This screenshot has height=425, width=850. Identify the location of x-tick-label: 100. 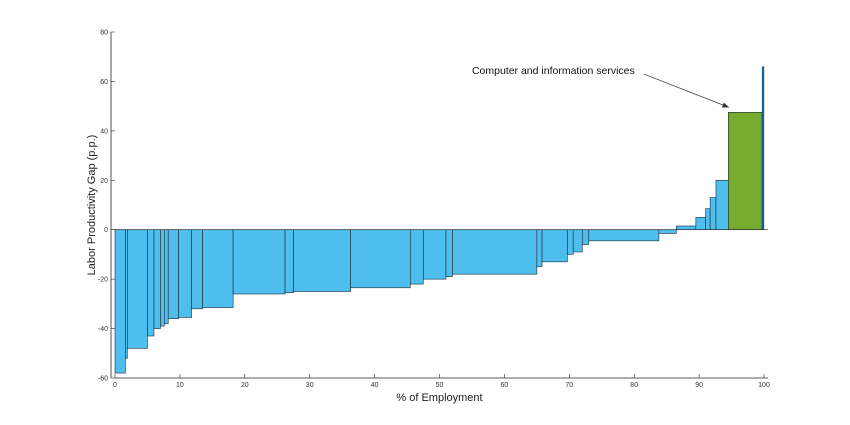
(764, 385).